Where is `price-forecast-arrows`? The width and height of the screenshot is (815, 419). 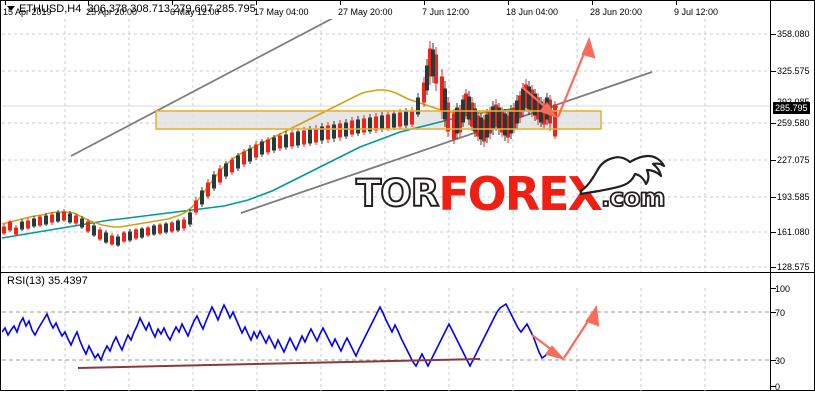 price-forecast-arrows is located at coordinates (558, 77).